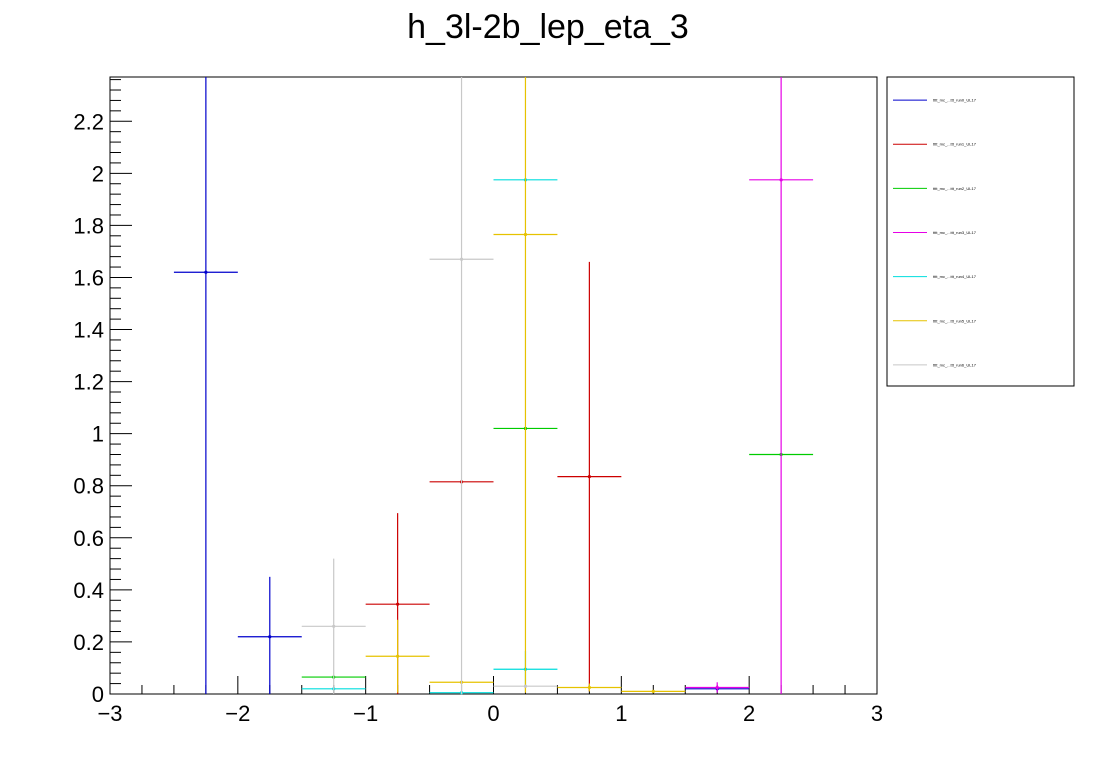 The height and width of the screenshot is (772, 1096). Describe the element at coordinates (955, 232) in the screenshot. I see `legend-label: tttt_mc_...ttt_run3_UL17` at that location.